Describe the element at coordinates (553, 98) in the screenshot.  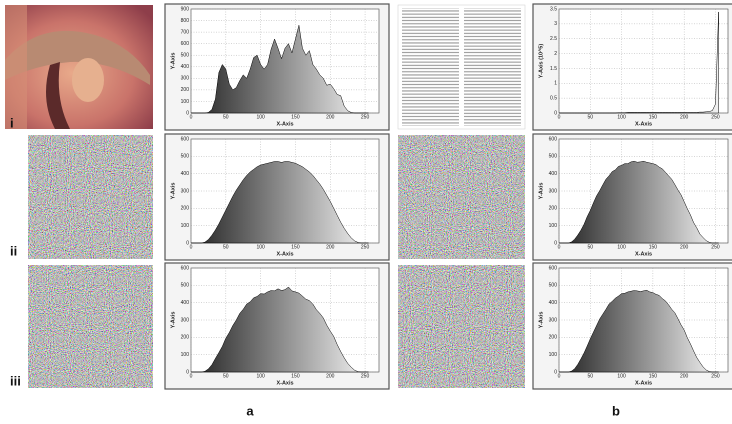
I see `y-tick-label: 0.5` at that location.